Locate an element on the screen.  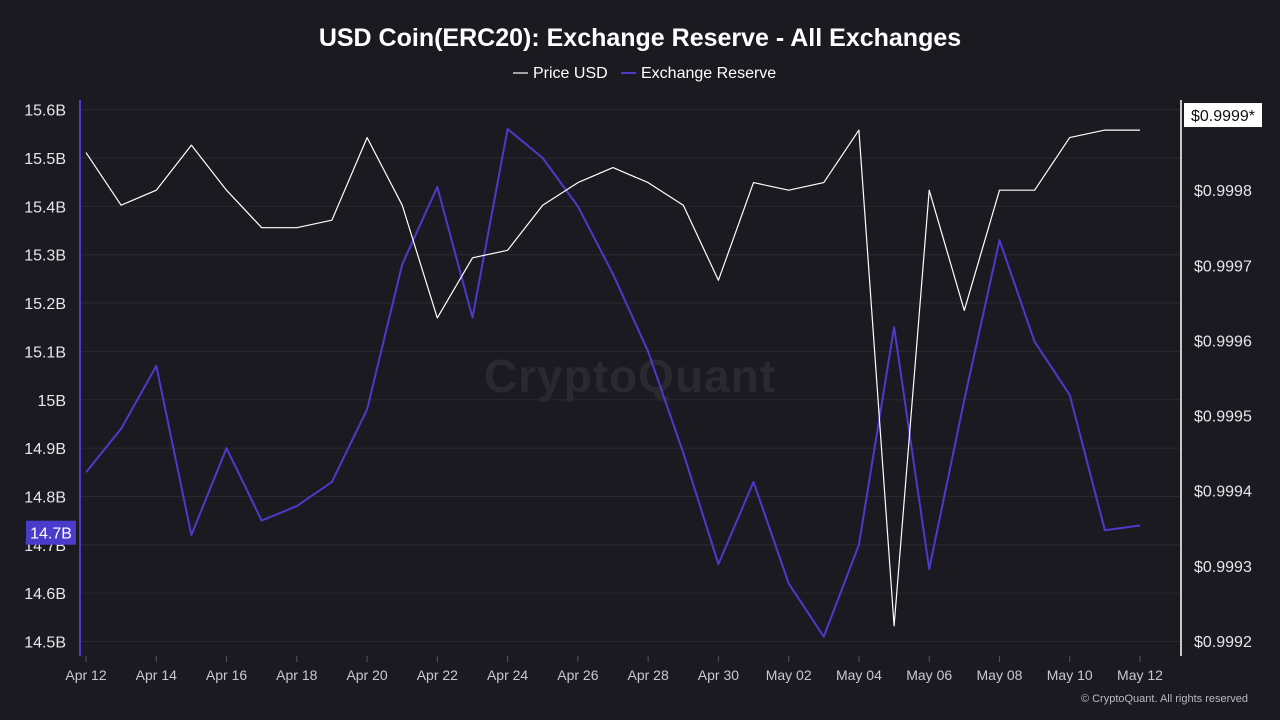
left-current-badge is located at coordinates (51, 532).